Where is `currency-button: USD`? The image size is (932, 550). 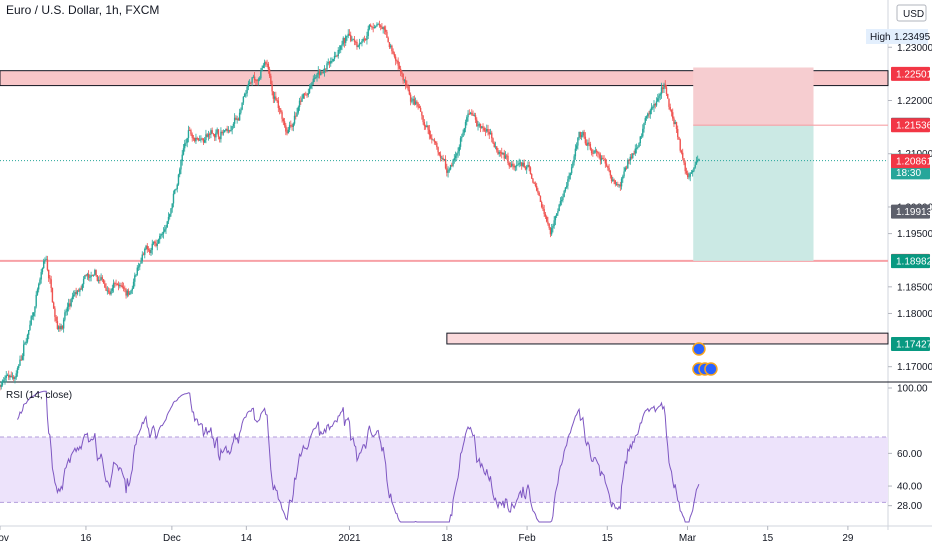 currency-button: USD is located at coordinates (911, 13).